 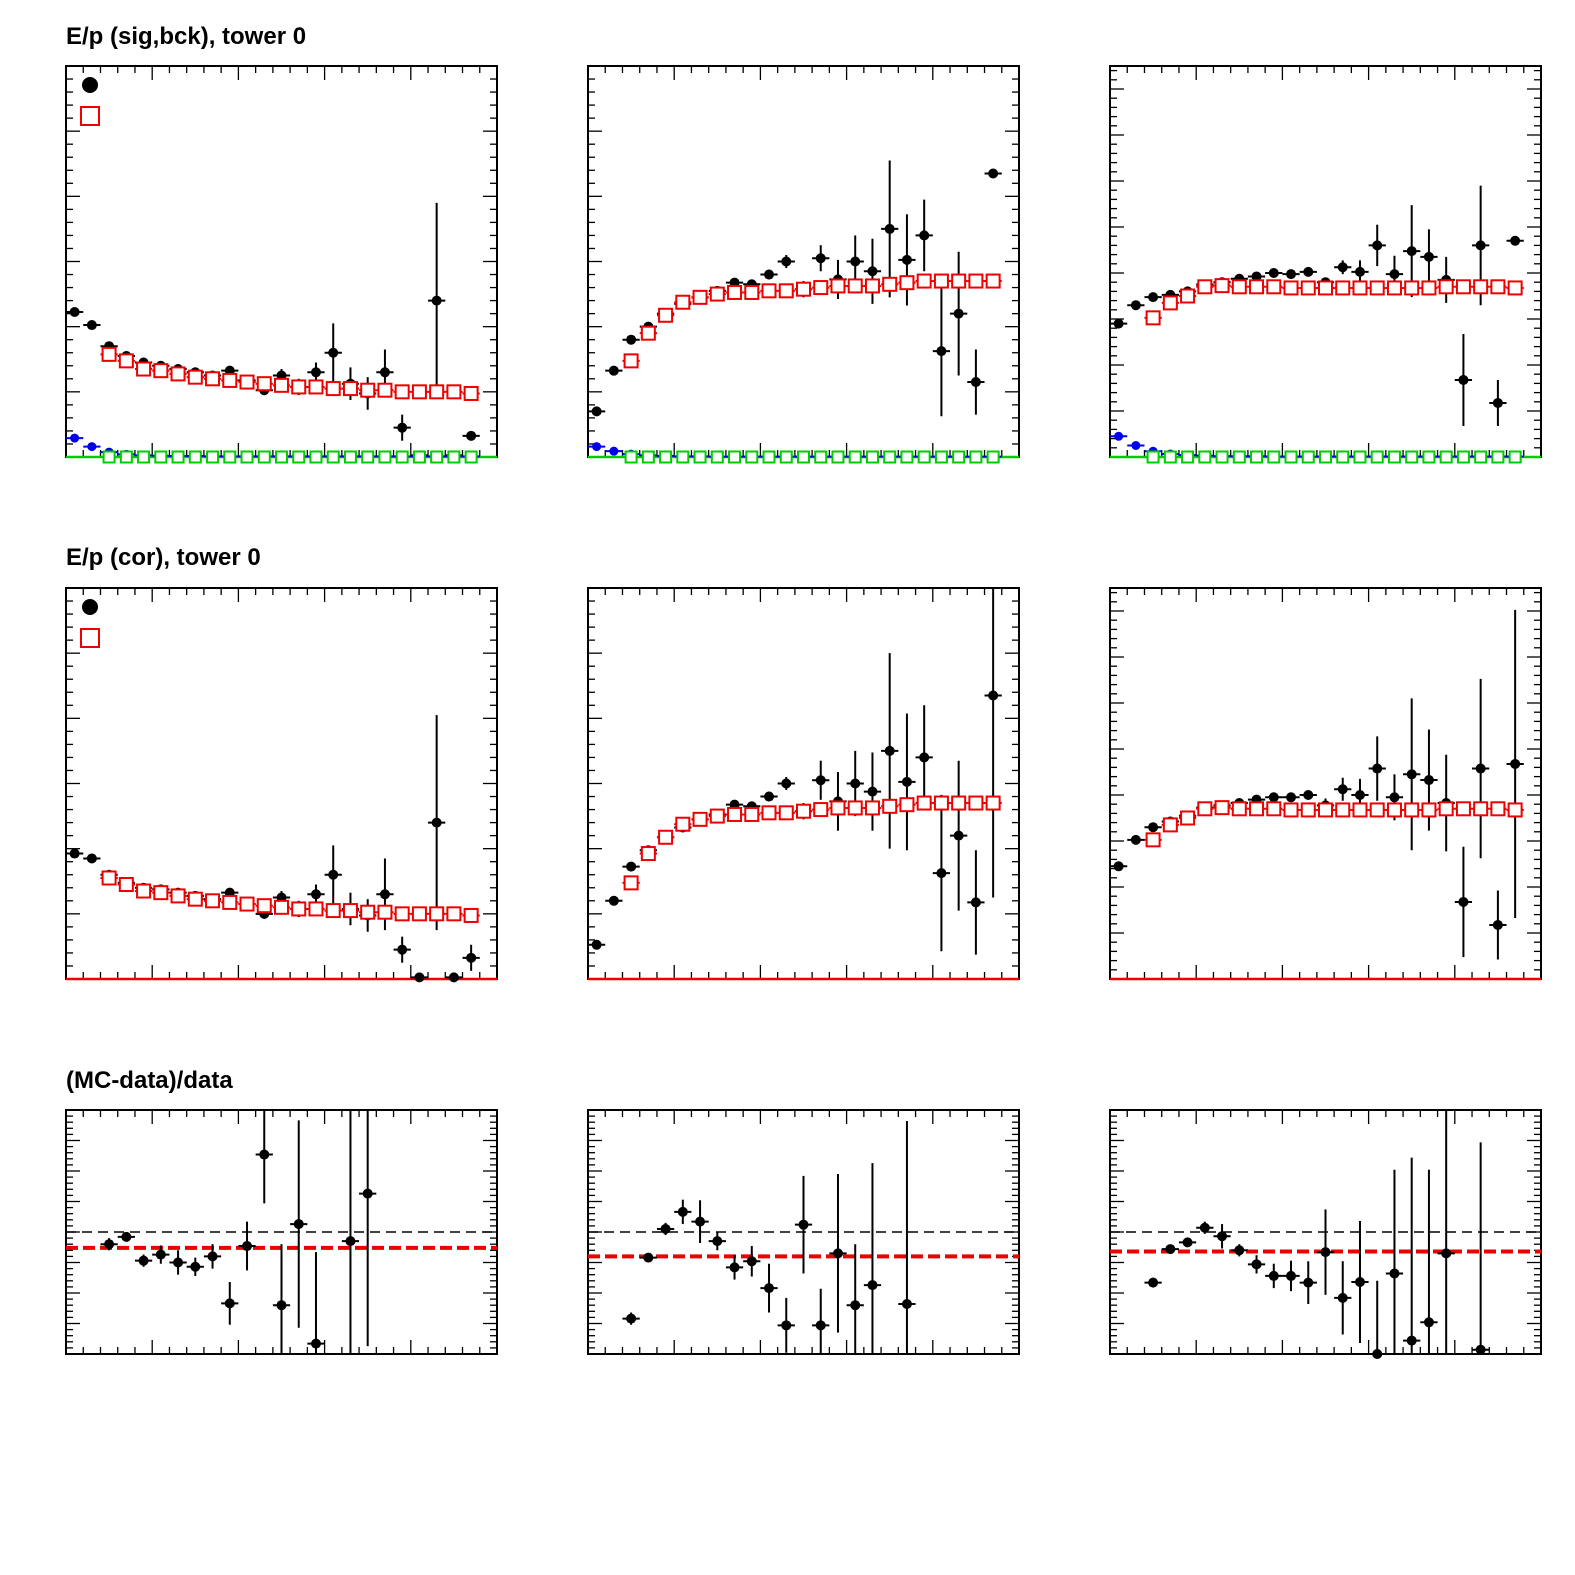 What do you see at coordinates (1325, 261) in the screenshot?
I see `plot-frame` at bounding box center [1325, 261].